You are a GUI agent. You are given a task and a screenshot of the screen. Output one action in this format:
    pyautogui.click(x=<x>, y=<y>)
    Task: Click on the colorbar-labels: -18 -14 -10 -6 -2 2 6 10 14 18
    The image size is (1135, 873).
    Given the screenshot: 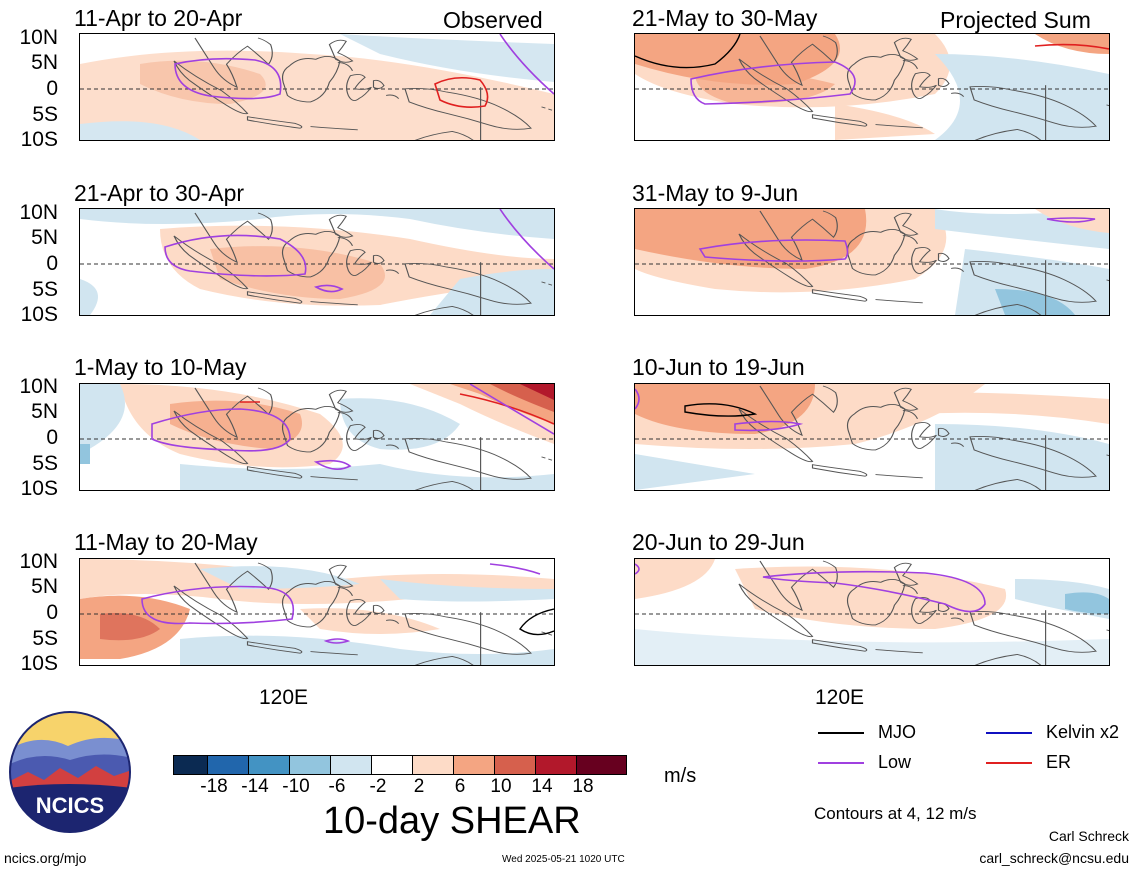 What is the action you would take?
    pyautogui.click(x=399, y=788)
    